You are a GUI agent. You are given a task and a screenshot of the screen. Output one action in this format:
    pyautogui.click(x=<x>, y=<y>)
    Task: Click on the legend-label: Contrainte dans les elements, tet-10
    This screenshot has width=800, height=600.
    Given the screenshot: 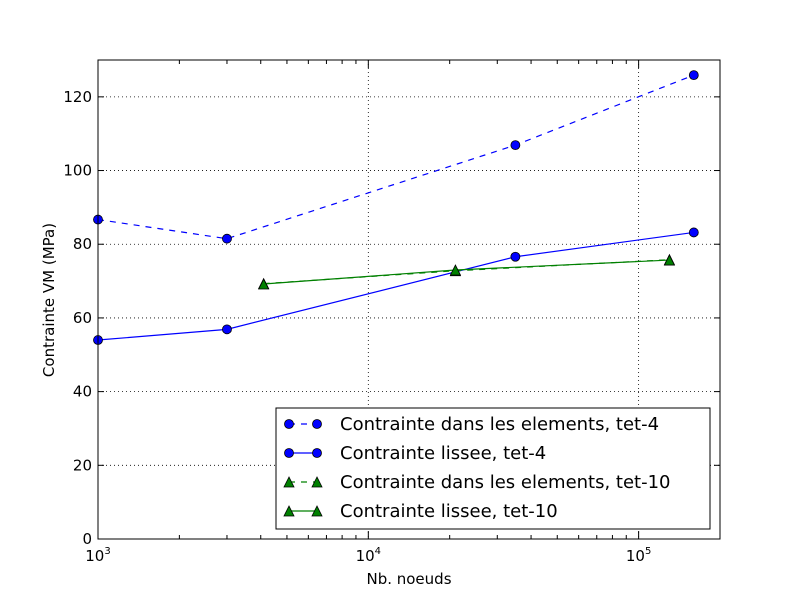 What is the action you would take?
    pyautogui.click(x=505, y=482)
    